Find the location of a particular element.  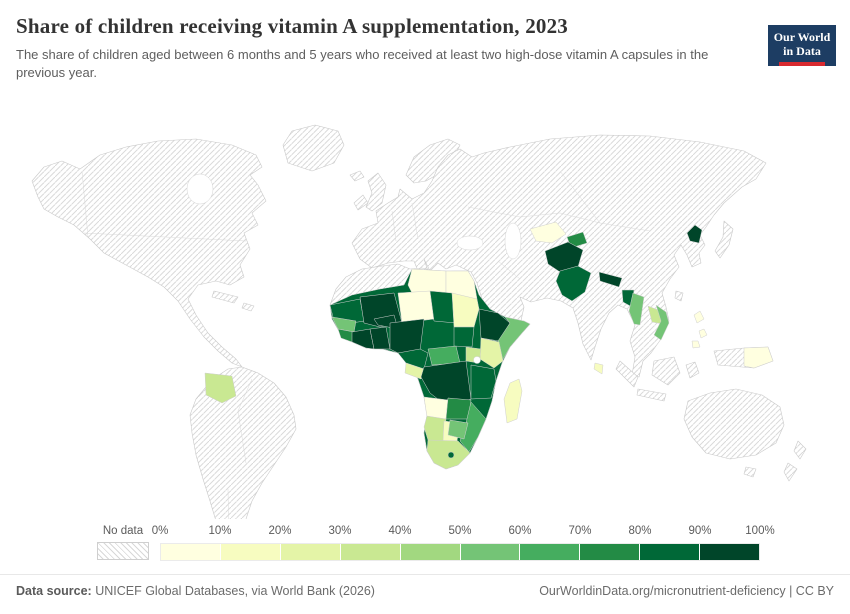

legend-tick-label: 50% is located at coordinates (460, 531).